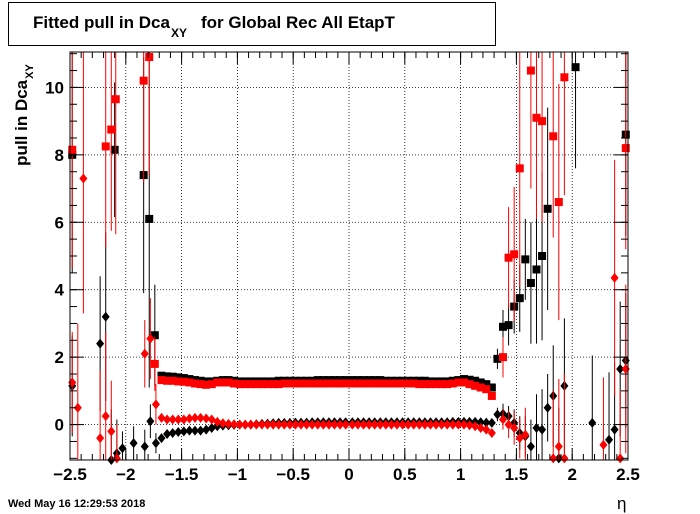 Image resolution: width=700 pixels, height=514 pixels. Describe the element at coordinates (517, 474) in the screenshot. I see `x-tick-label: 1.5` at that location.